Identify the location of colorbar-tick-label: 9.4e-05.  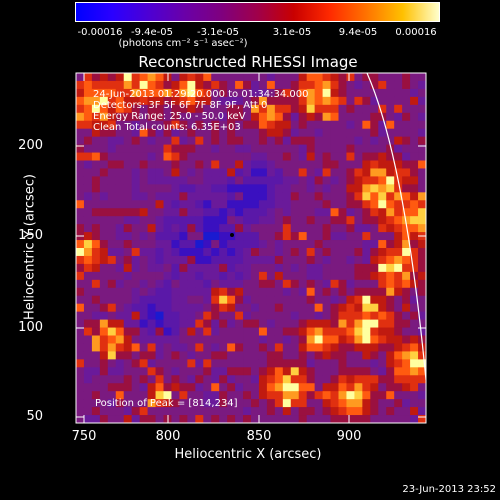
(358, 32).